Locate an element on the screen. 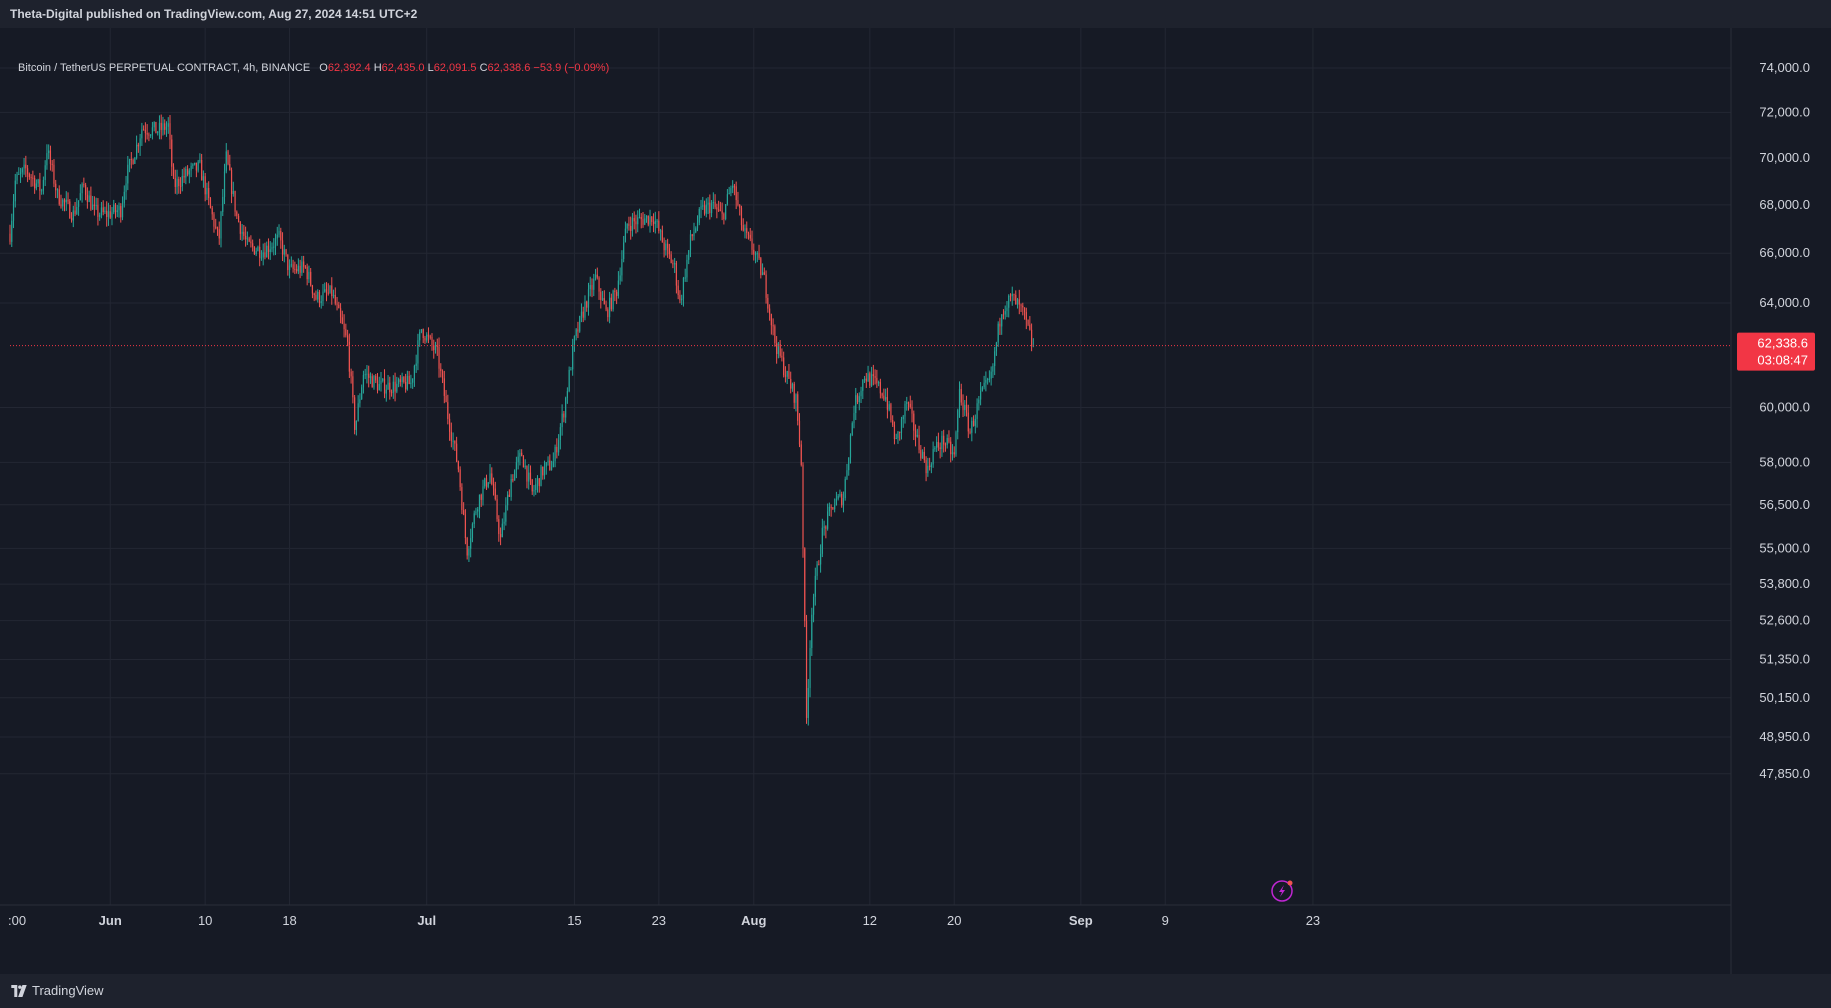 The width and height of the screenshot is (1831, 1008). time-tick-label: 20 is located at coordinates (954, 920).